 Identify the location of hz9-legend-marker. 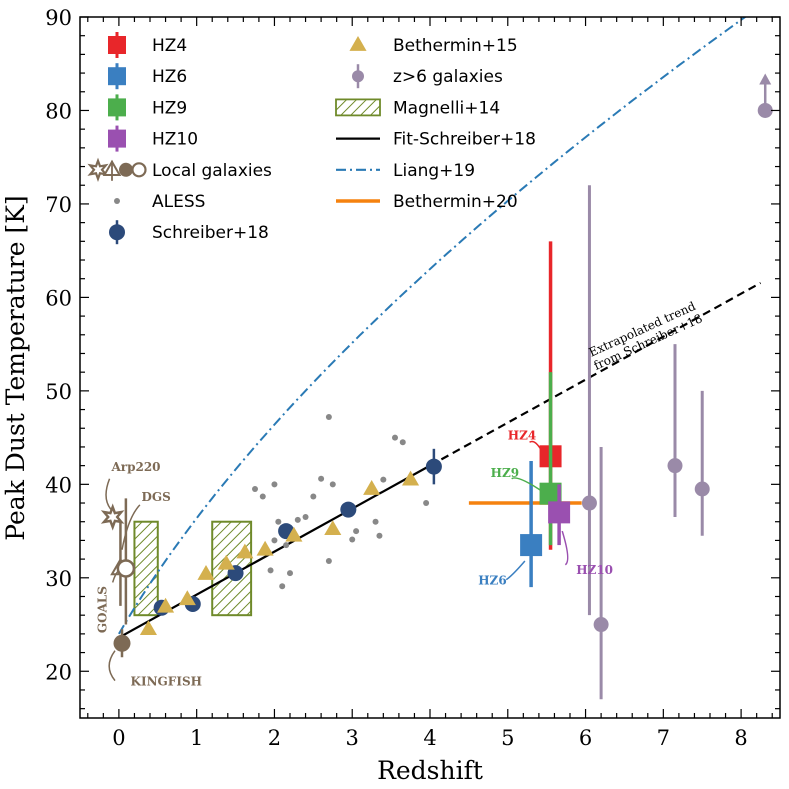
(117, 107).